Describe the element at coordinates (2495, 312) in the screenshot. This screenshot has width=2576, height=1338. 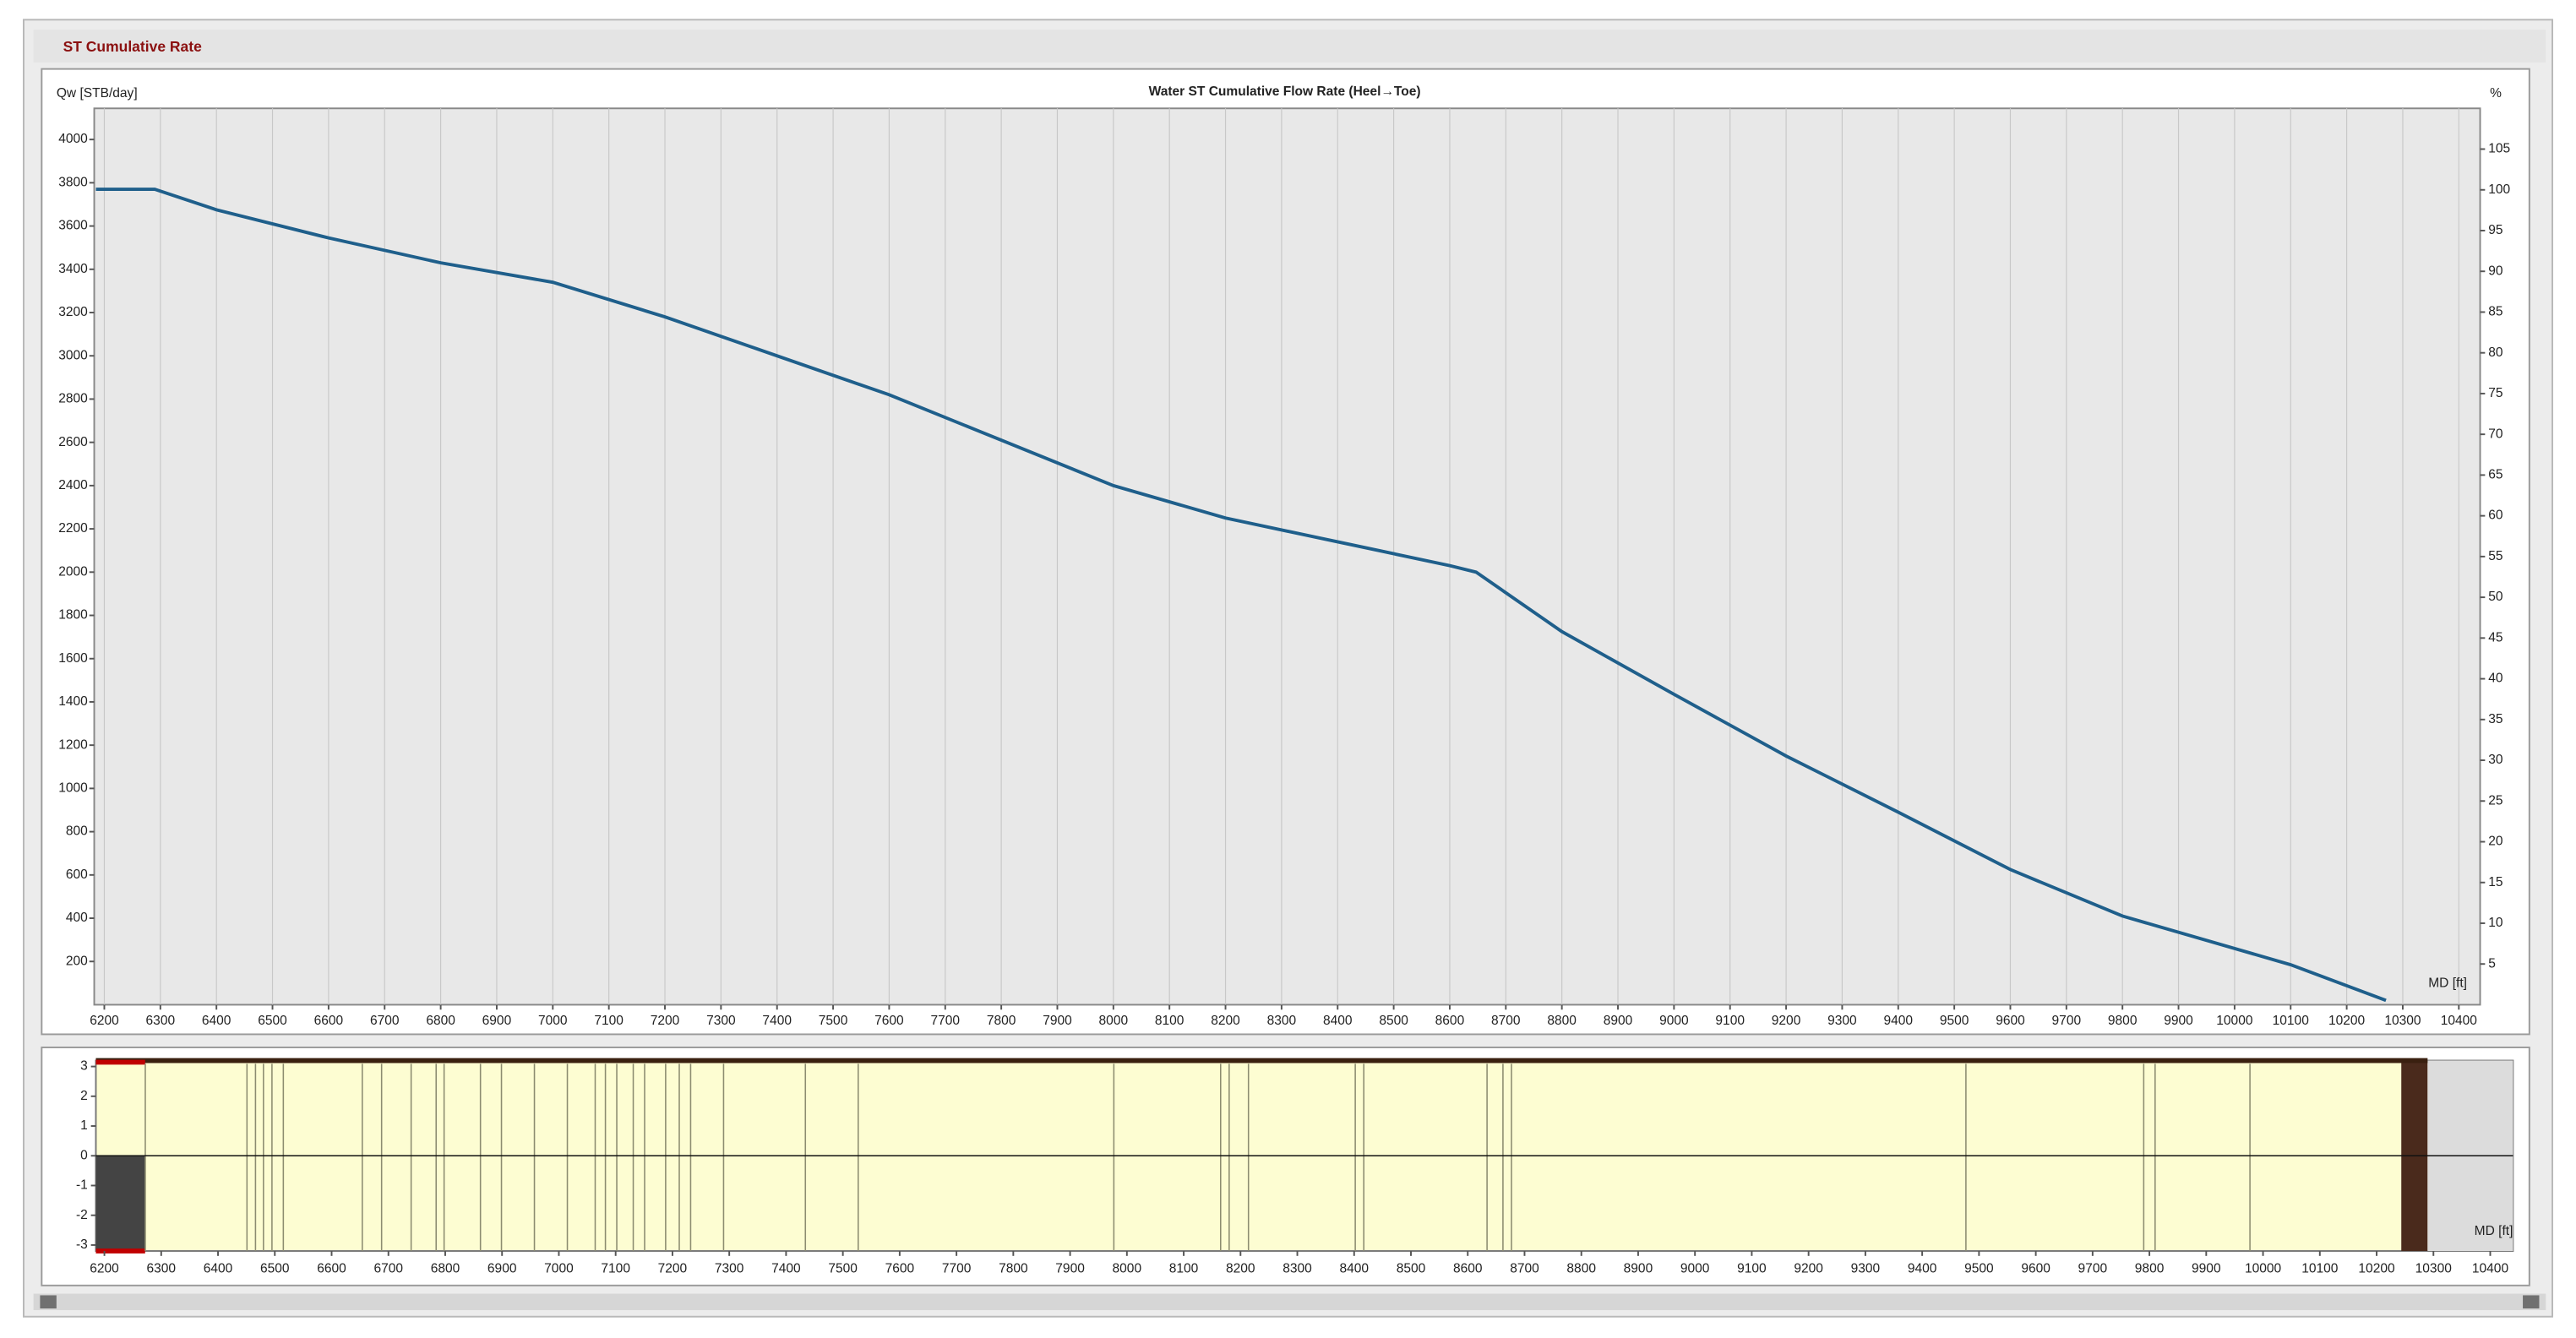
I see `y2-tick-label: 85` at that location.